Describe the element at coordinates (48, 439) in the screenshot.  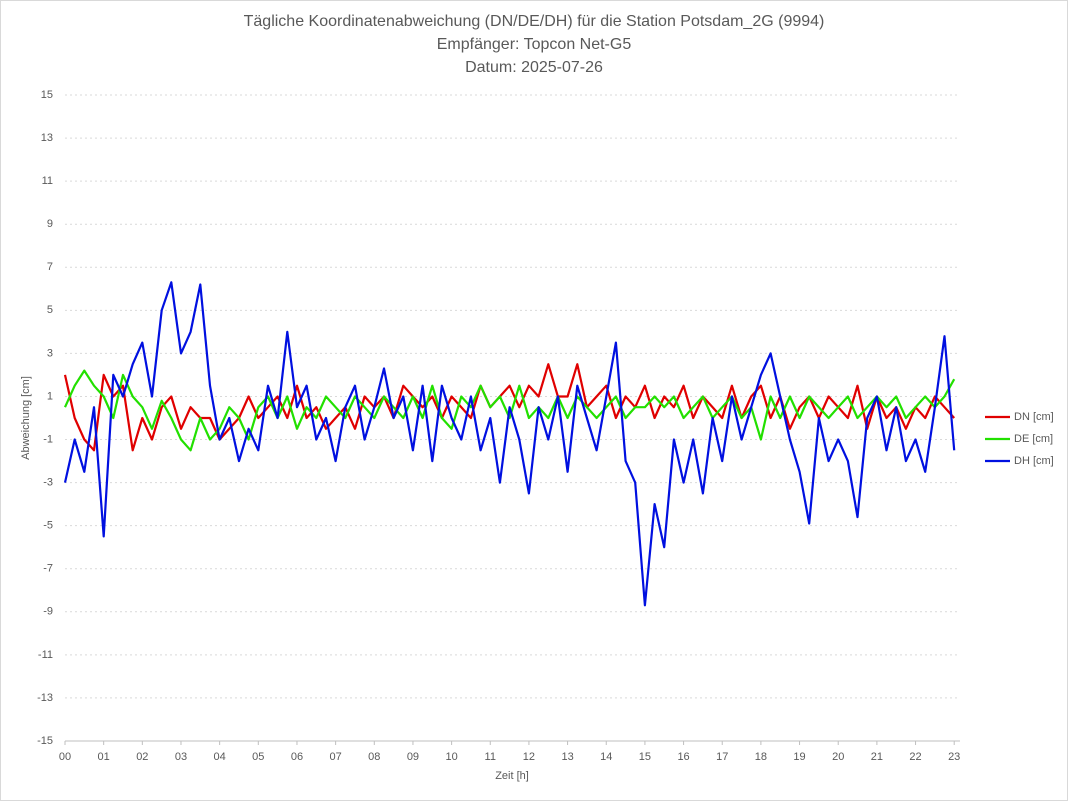
I see `y-tick-label: -1` at that location.